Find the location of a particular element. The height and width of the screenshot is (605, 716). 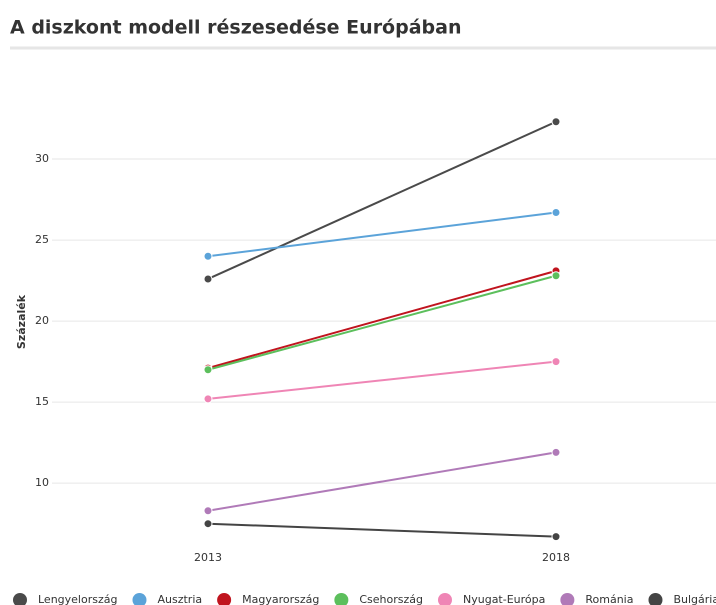

legend-label: Magyarország is located at coordinates (280, 599).